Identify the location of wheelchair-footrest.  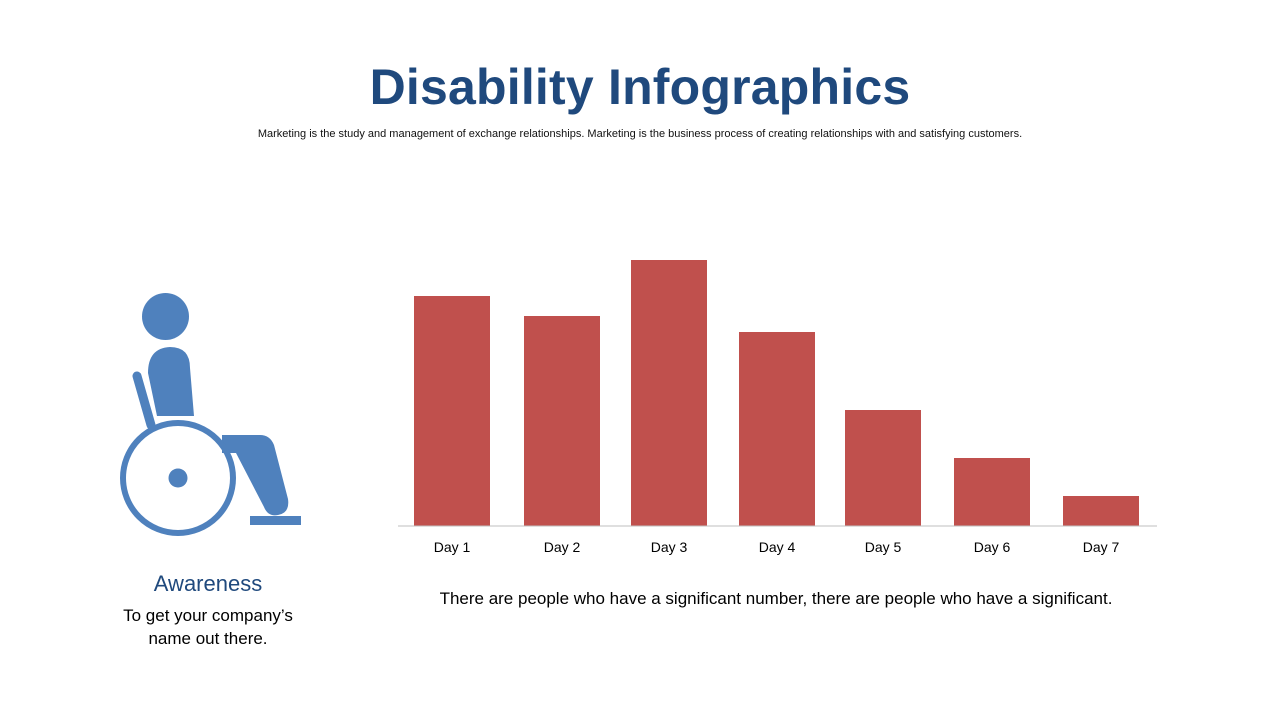
(275, 520).